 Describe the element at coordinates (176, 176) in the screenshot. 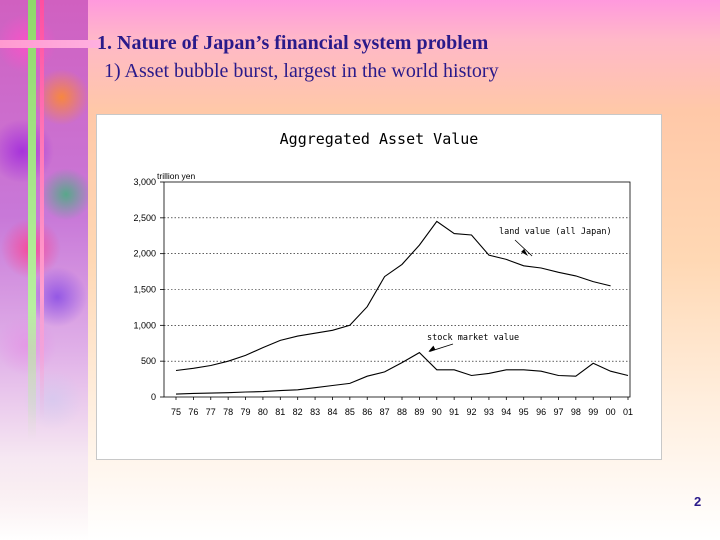

I see `y-axis-unit-label: trillion yen` at that location.